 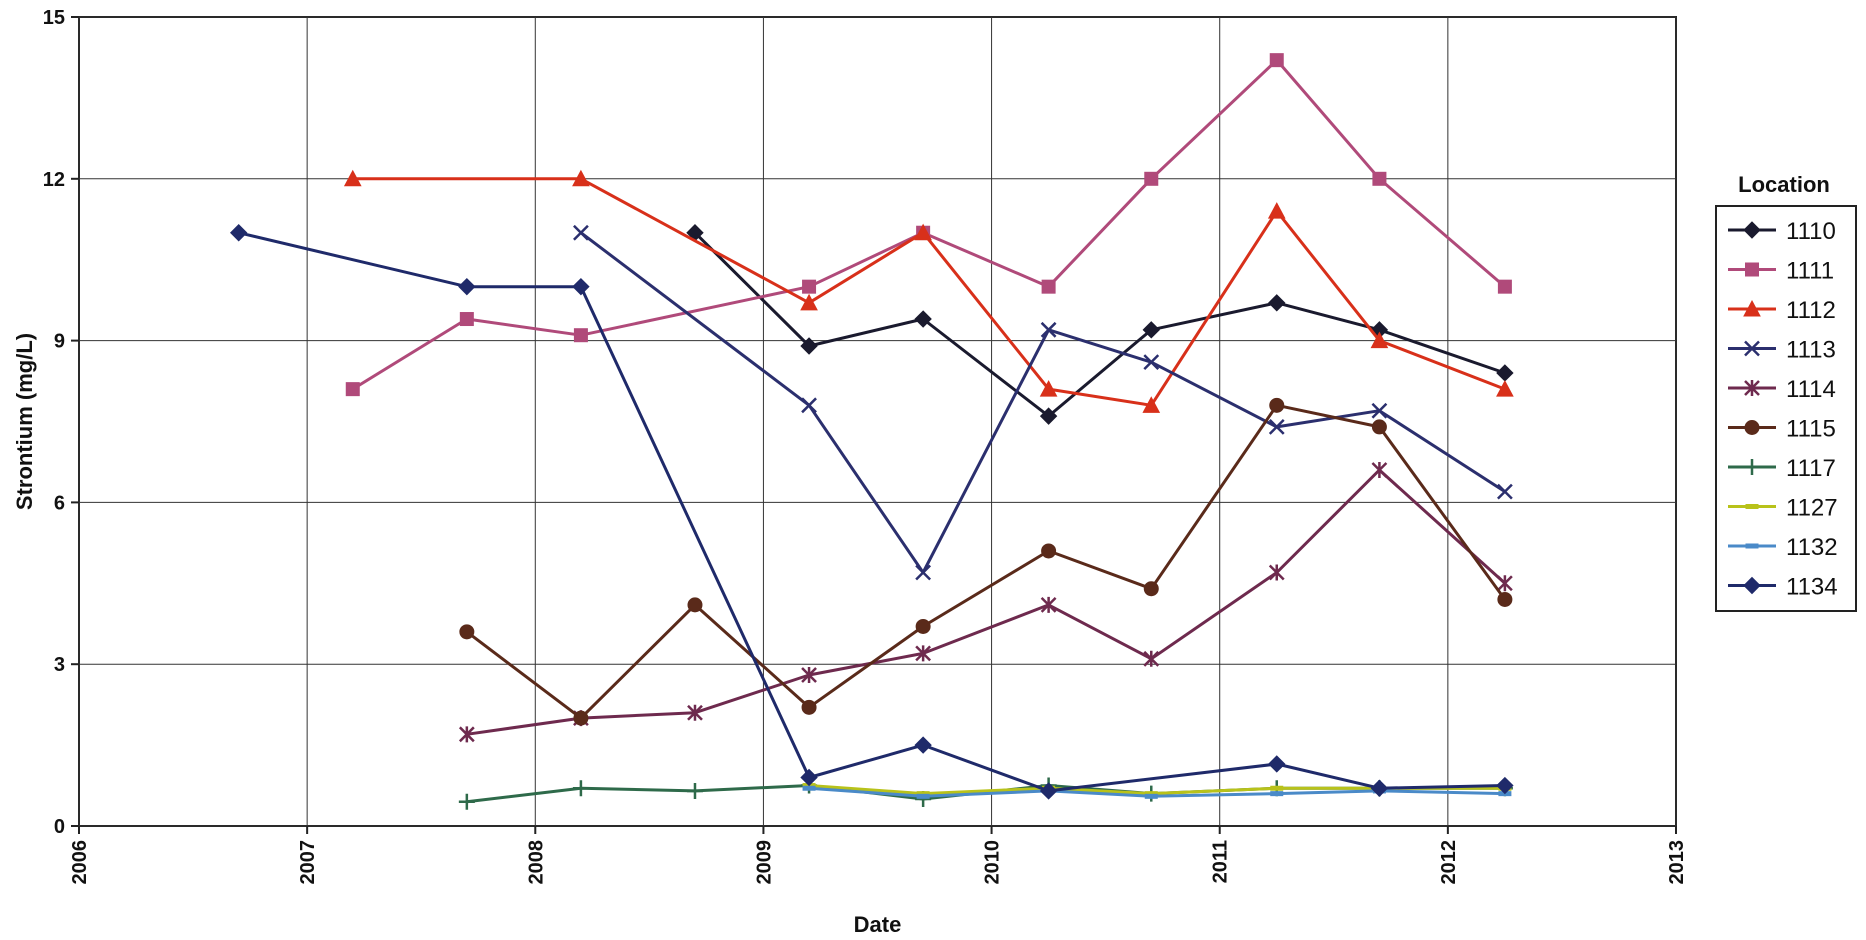 I want to click on y-tick-label: 6, so click(x=59, y=503).